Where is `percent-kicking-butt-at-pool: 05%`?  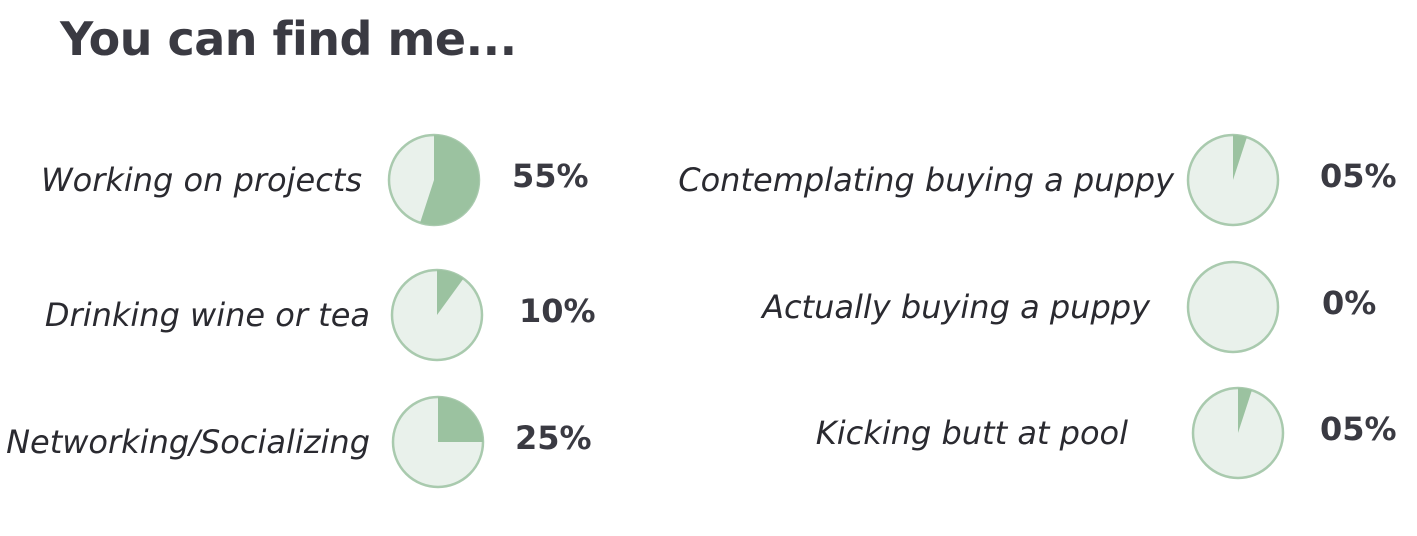
percent-kicking-butt-at-pool: 05% is located at coordinates (1358, 429).